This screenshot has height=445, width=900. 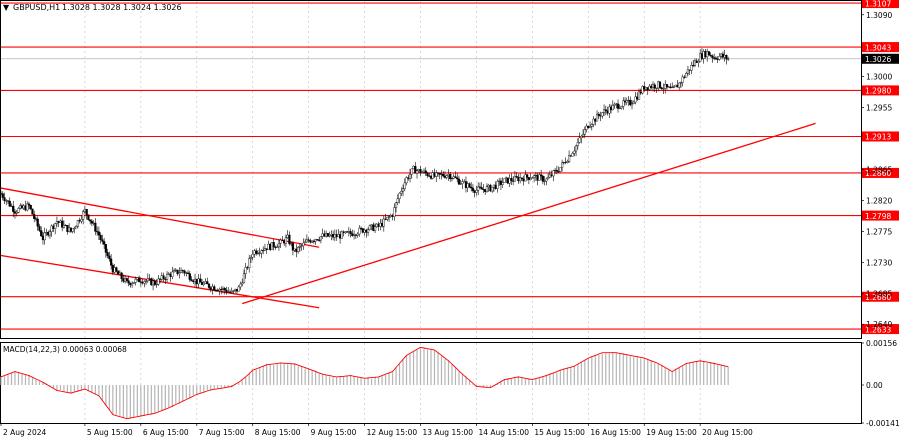 I want to click on price-tick-label: 1.3090, so click(x=879, y=15).